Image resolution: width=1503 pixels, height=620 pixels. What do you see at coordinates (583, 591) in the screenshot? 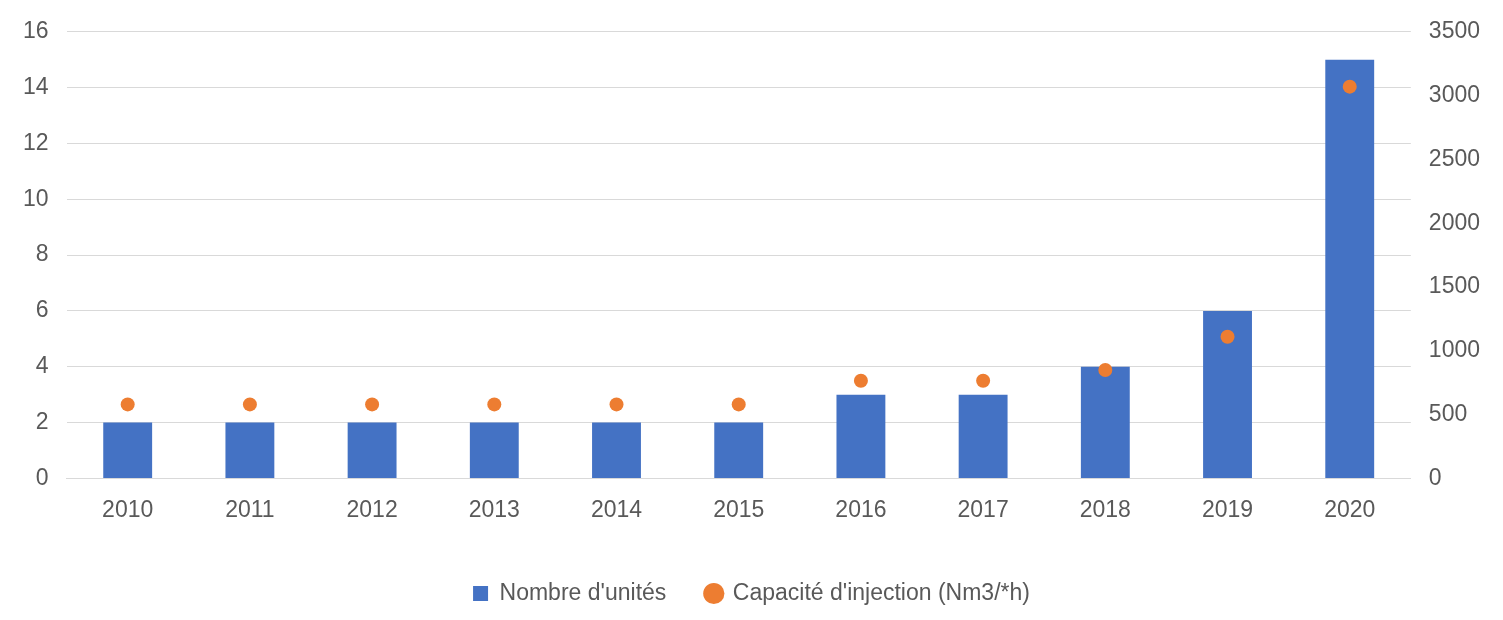
I see `legend-label: Nombre d'unités` at bounding box center [583, 591].